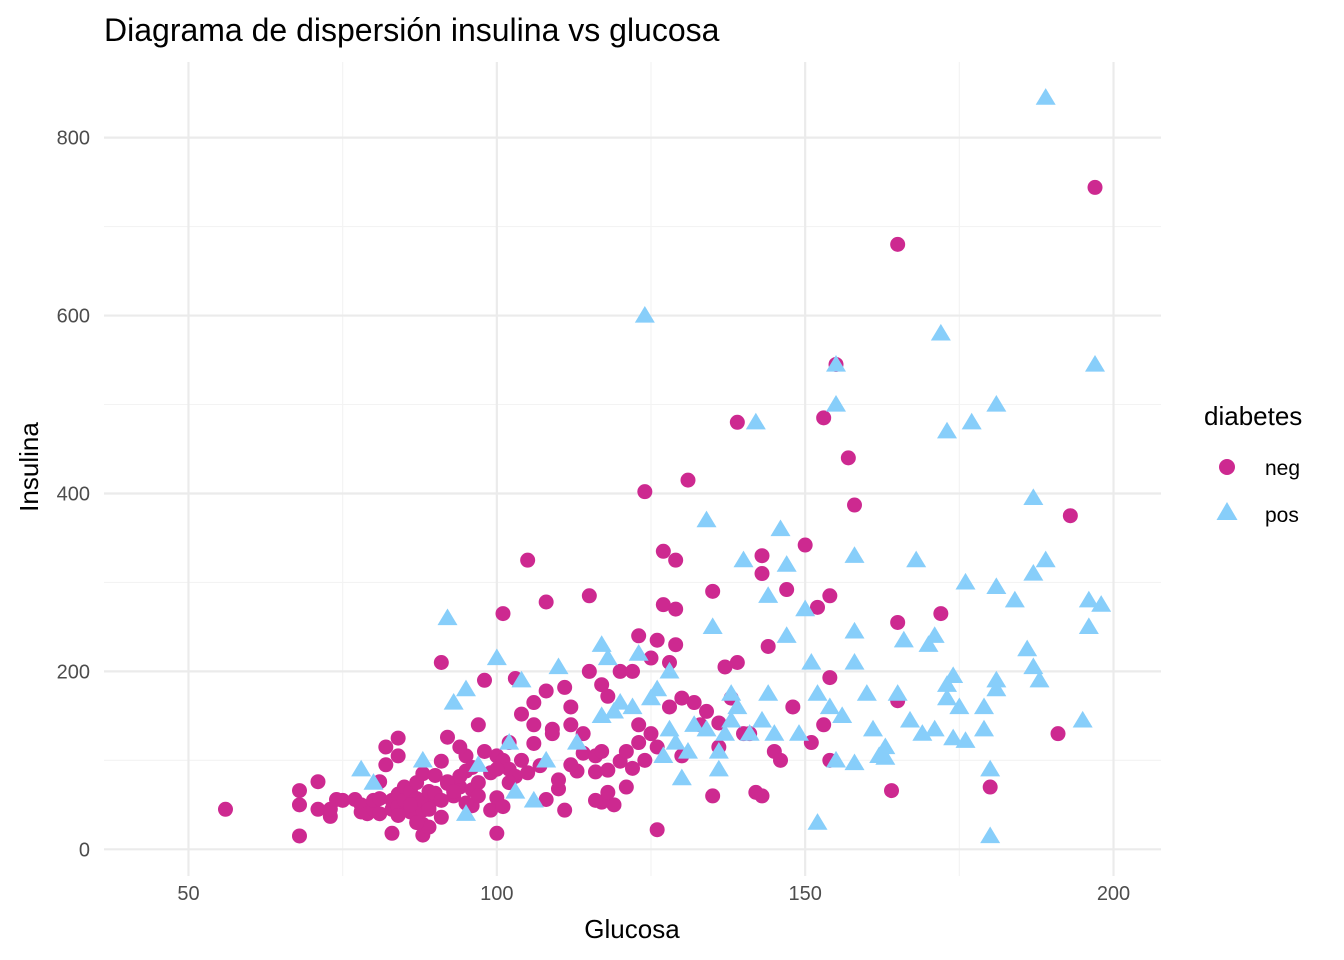  Describe the element at coordinates (73, 494) in the screenshot. I see `y-tick-label: 400` at that location.